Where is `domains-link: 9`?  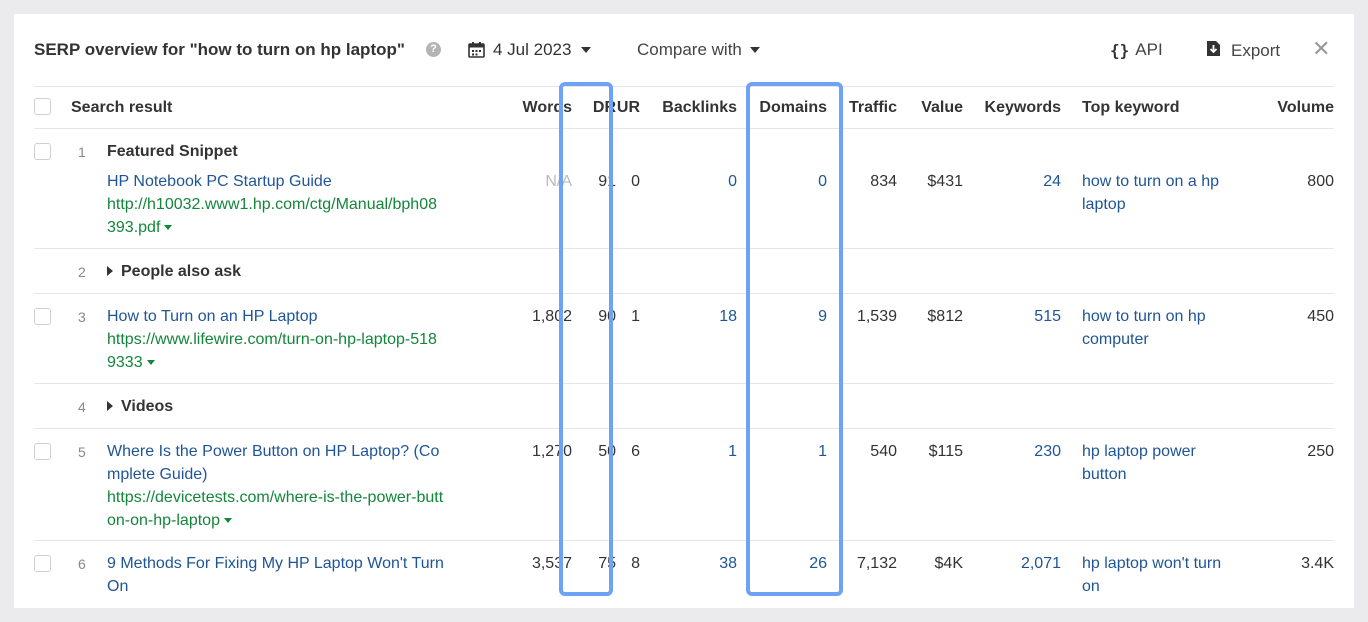 domains-link: 9 is located at coordinates (822, 316).